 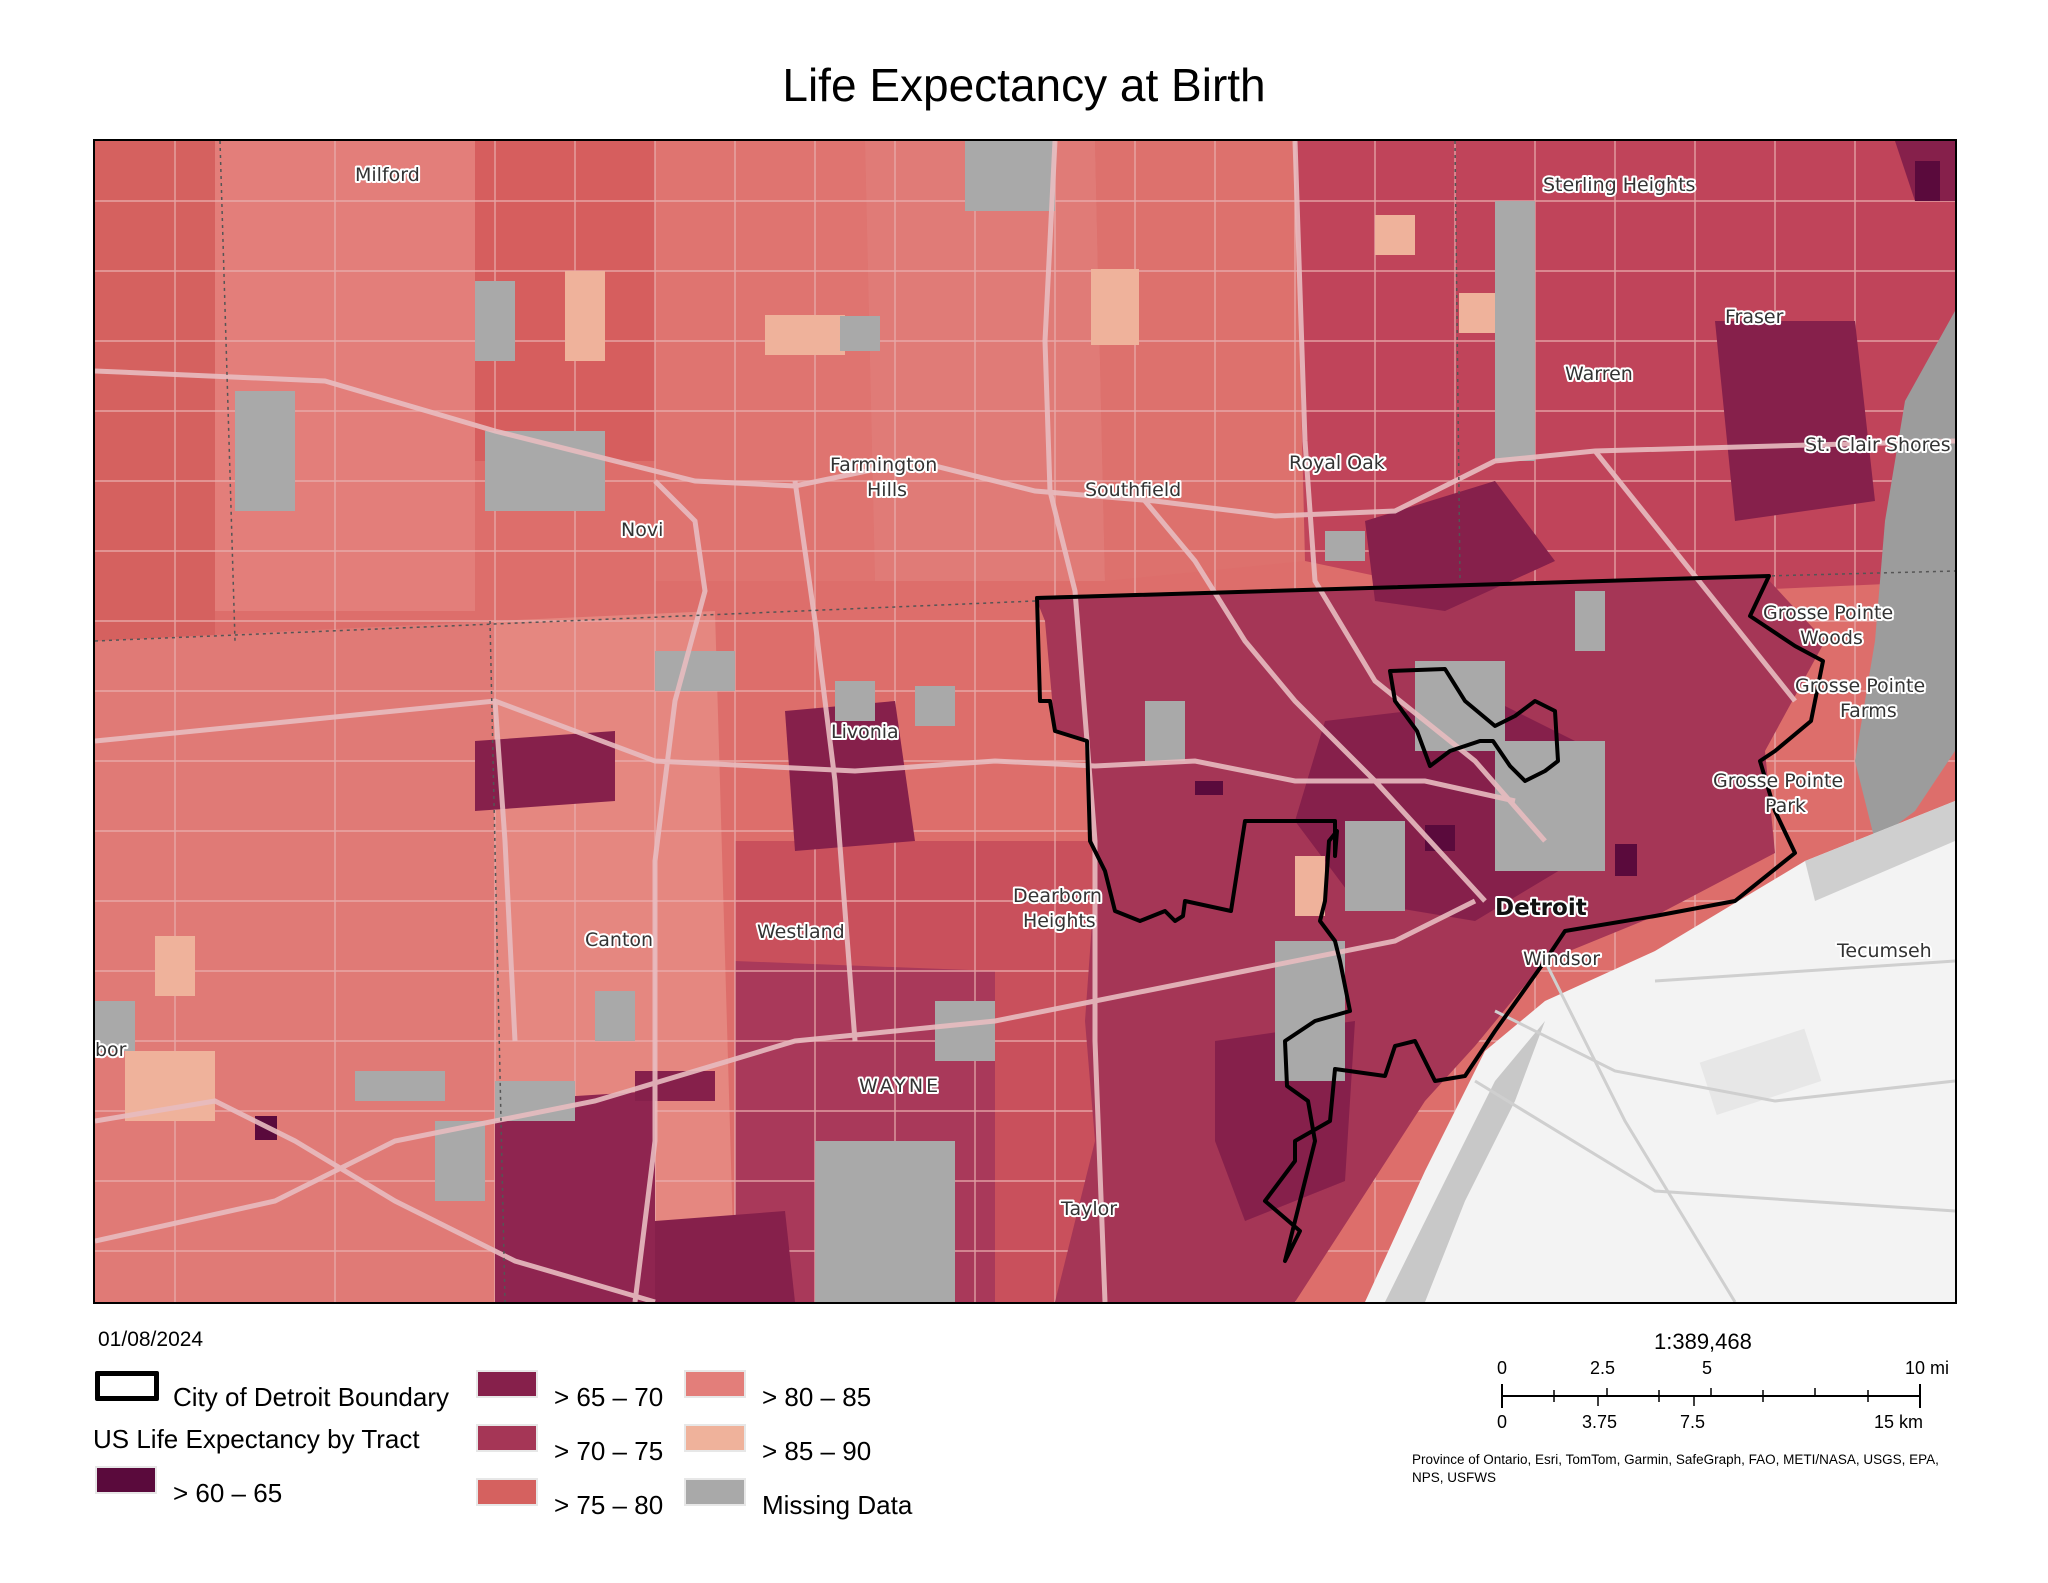 What do you see at coordinates (817, 1397) in the screenshot?
I see `legend-label-80-85: > 80 – 85` at bounding box center [817, 1397].